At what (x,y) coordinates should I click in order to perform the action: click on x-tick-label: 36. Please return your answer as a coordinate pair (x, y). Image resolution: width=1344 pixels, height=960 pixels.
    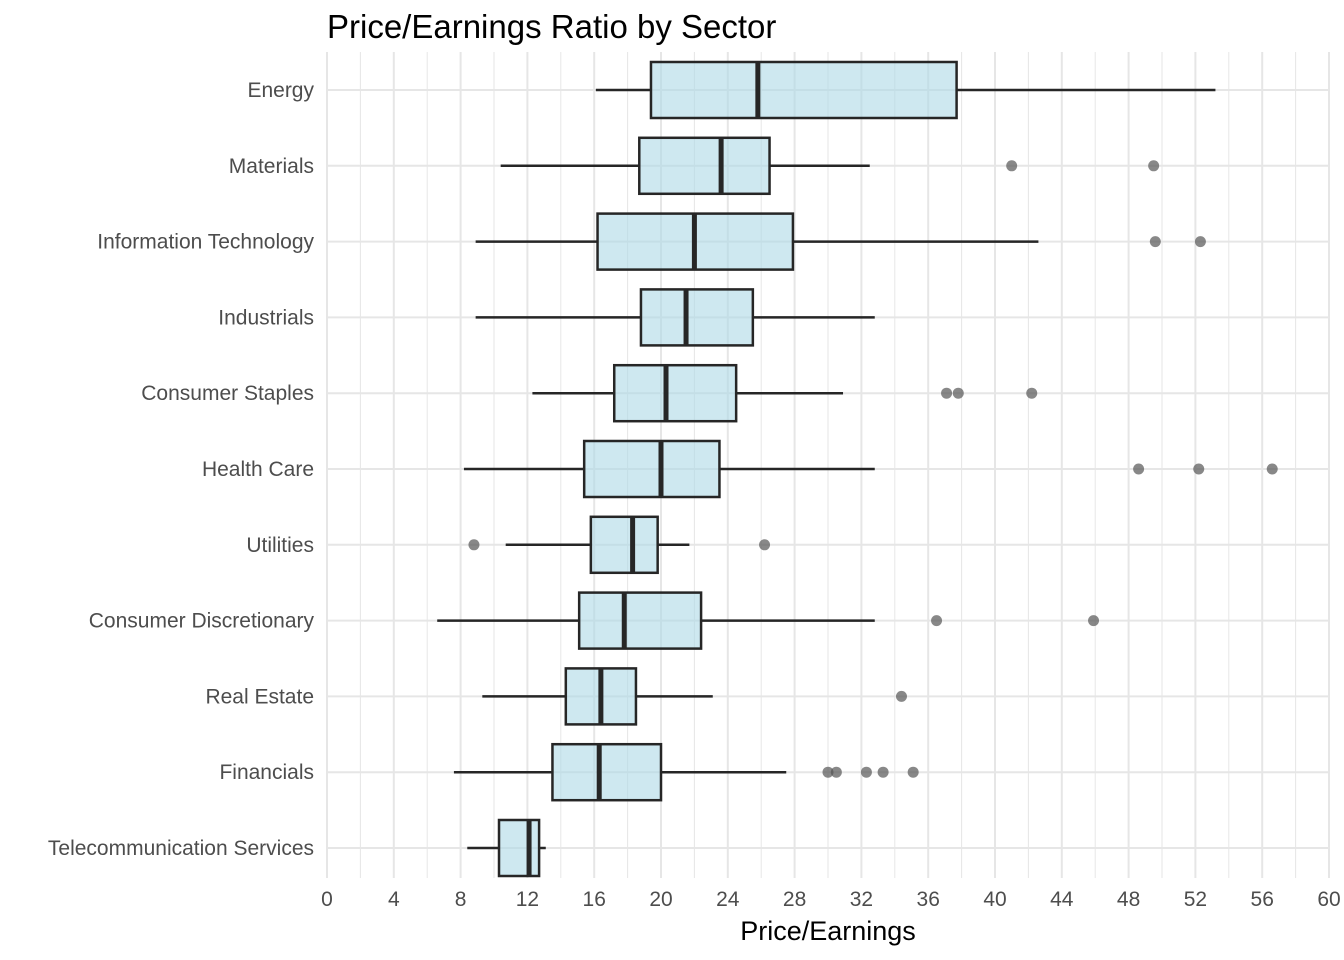
    Looking at the image, I should click on (928, 899).